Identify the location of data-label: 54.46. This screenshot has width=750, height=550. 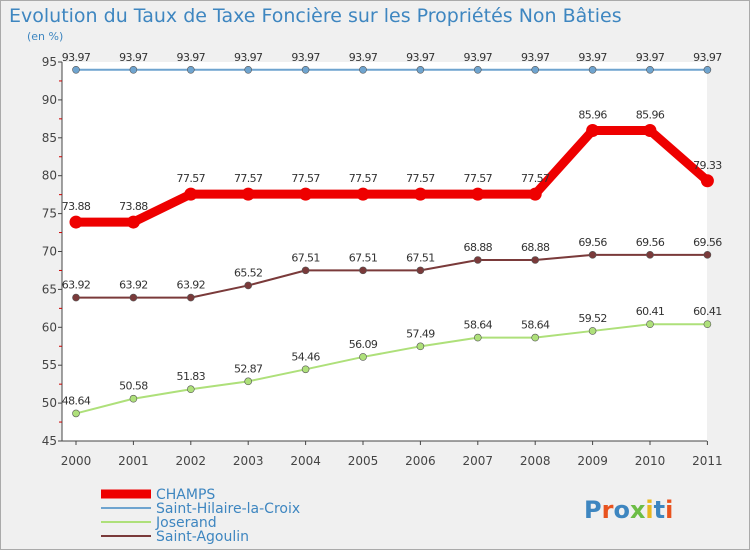
(305, 356).